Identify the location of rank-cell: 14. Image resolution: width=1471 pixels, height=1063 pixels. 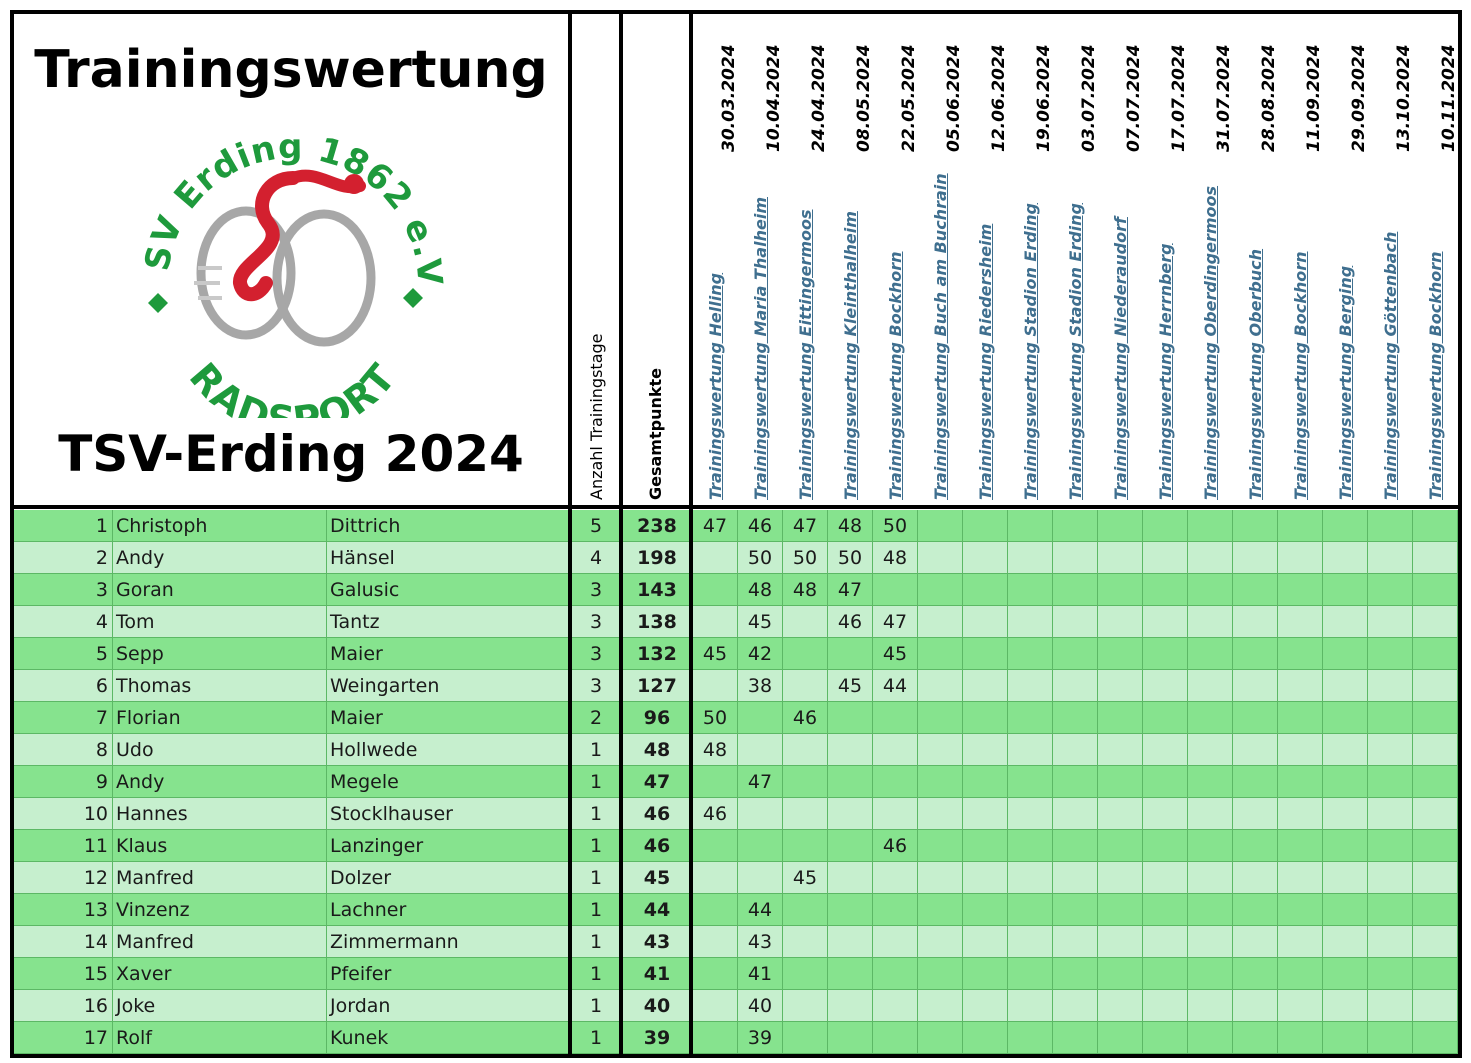
(63, 942).